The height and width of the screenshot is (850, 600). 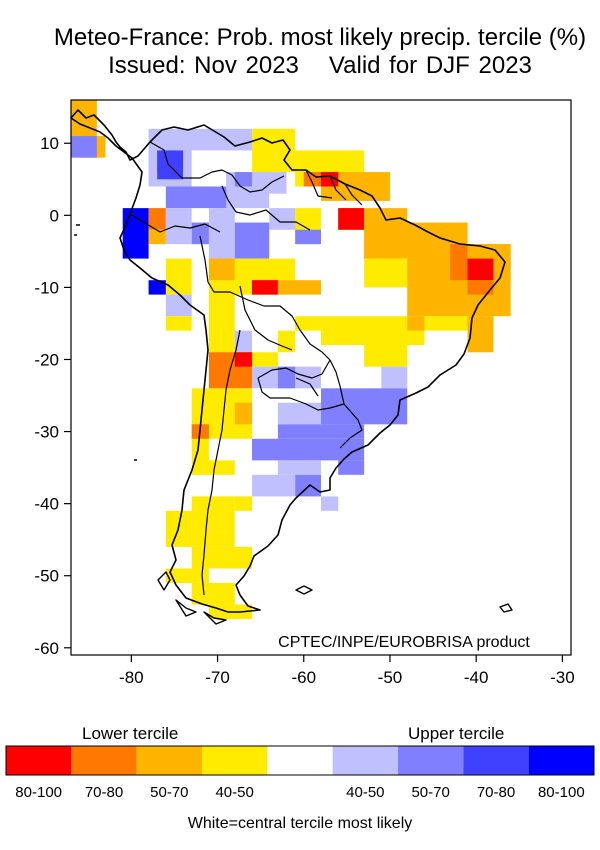 I want to click on legend-value-l3: 70-80, so click(x=104, y=792).